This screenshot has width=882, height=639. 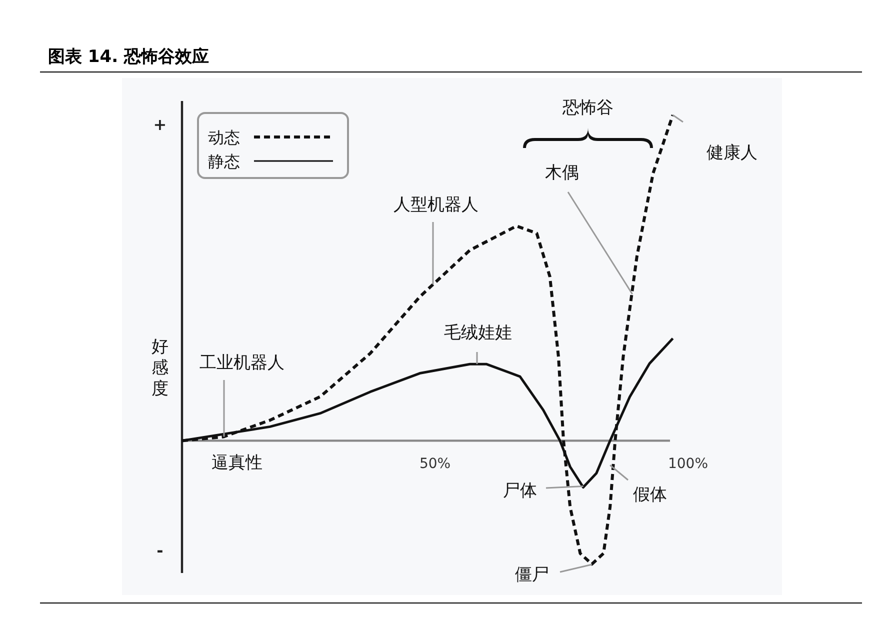 I want to click on y-axis-title: 好感度, so click(x=160, y=368).